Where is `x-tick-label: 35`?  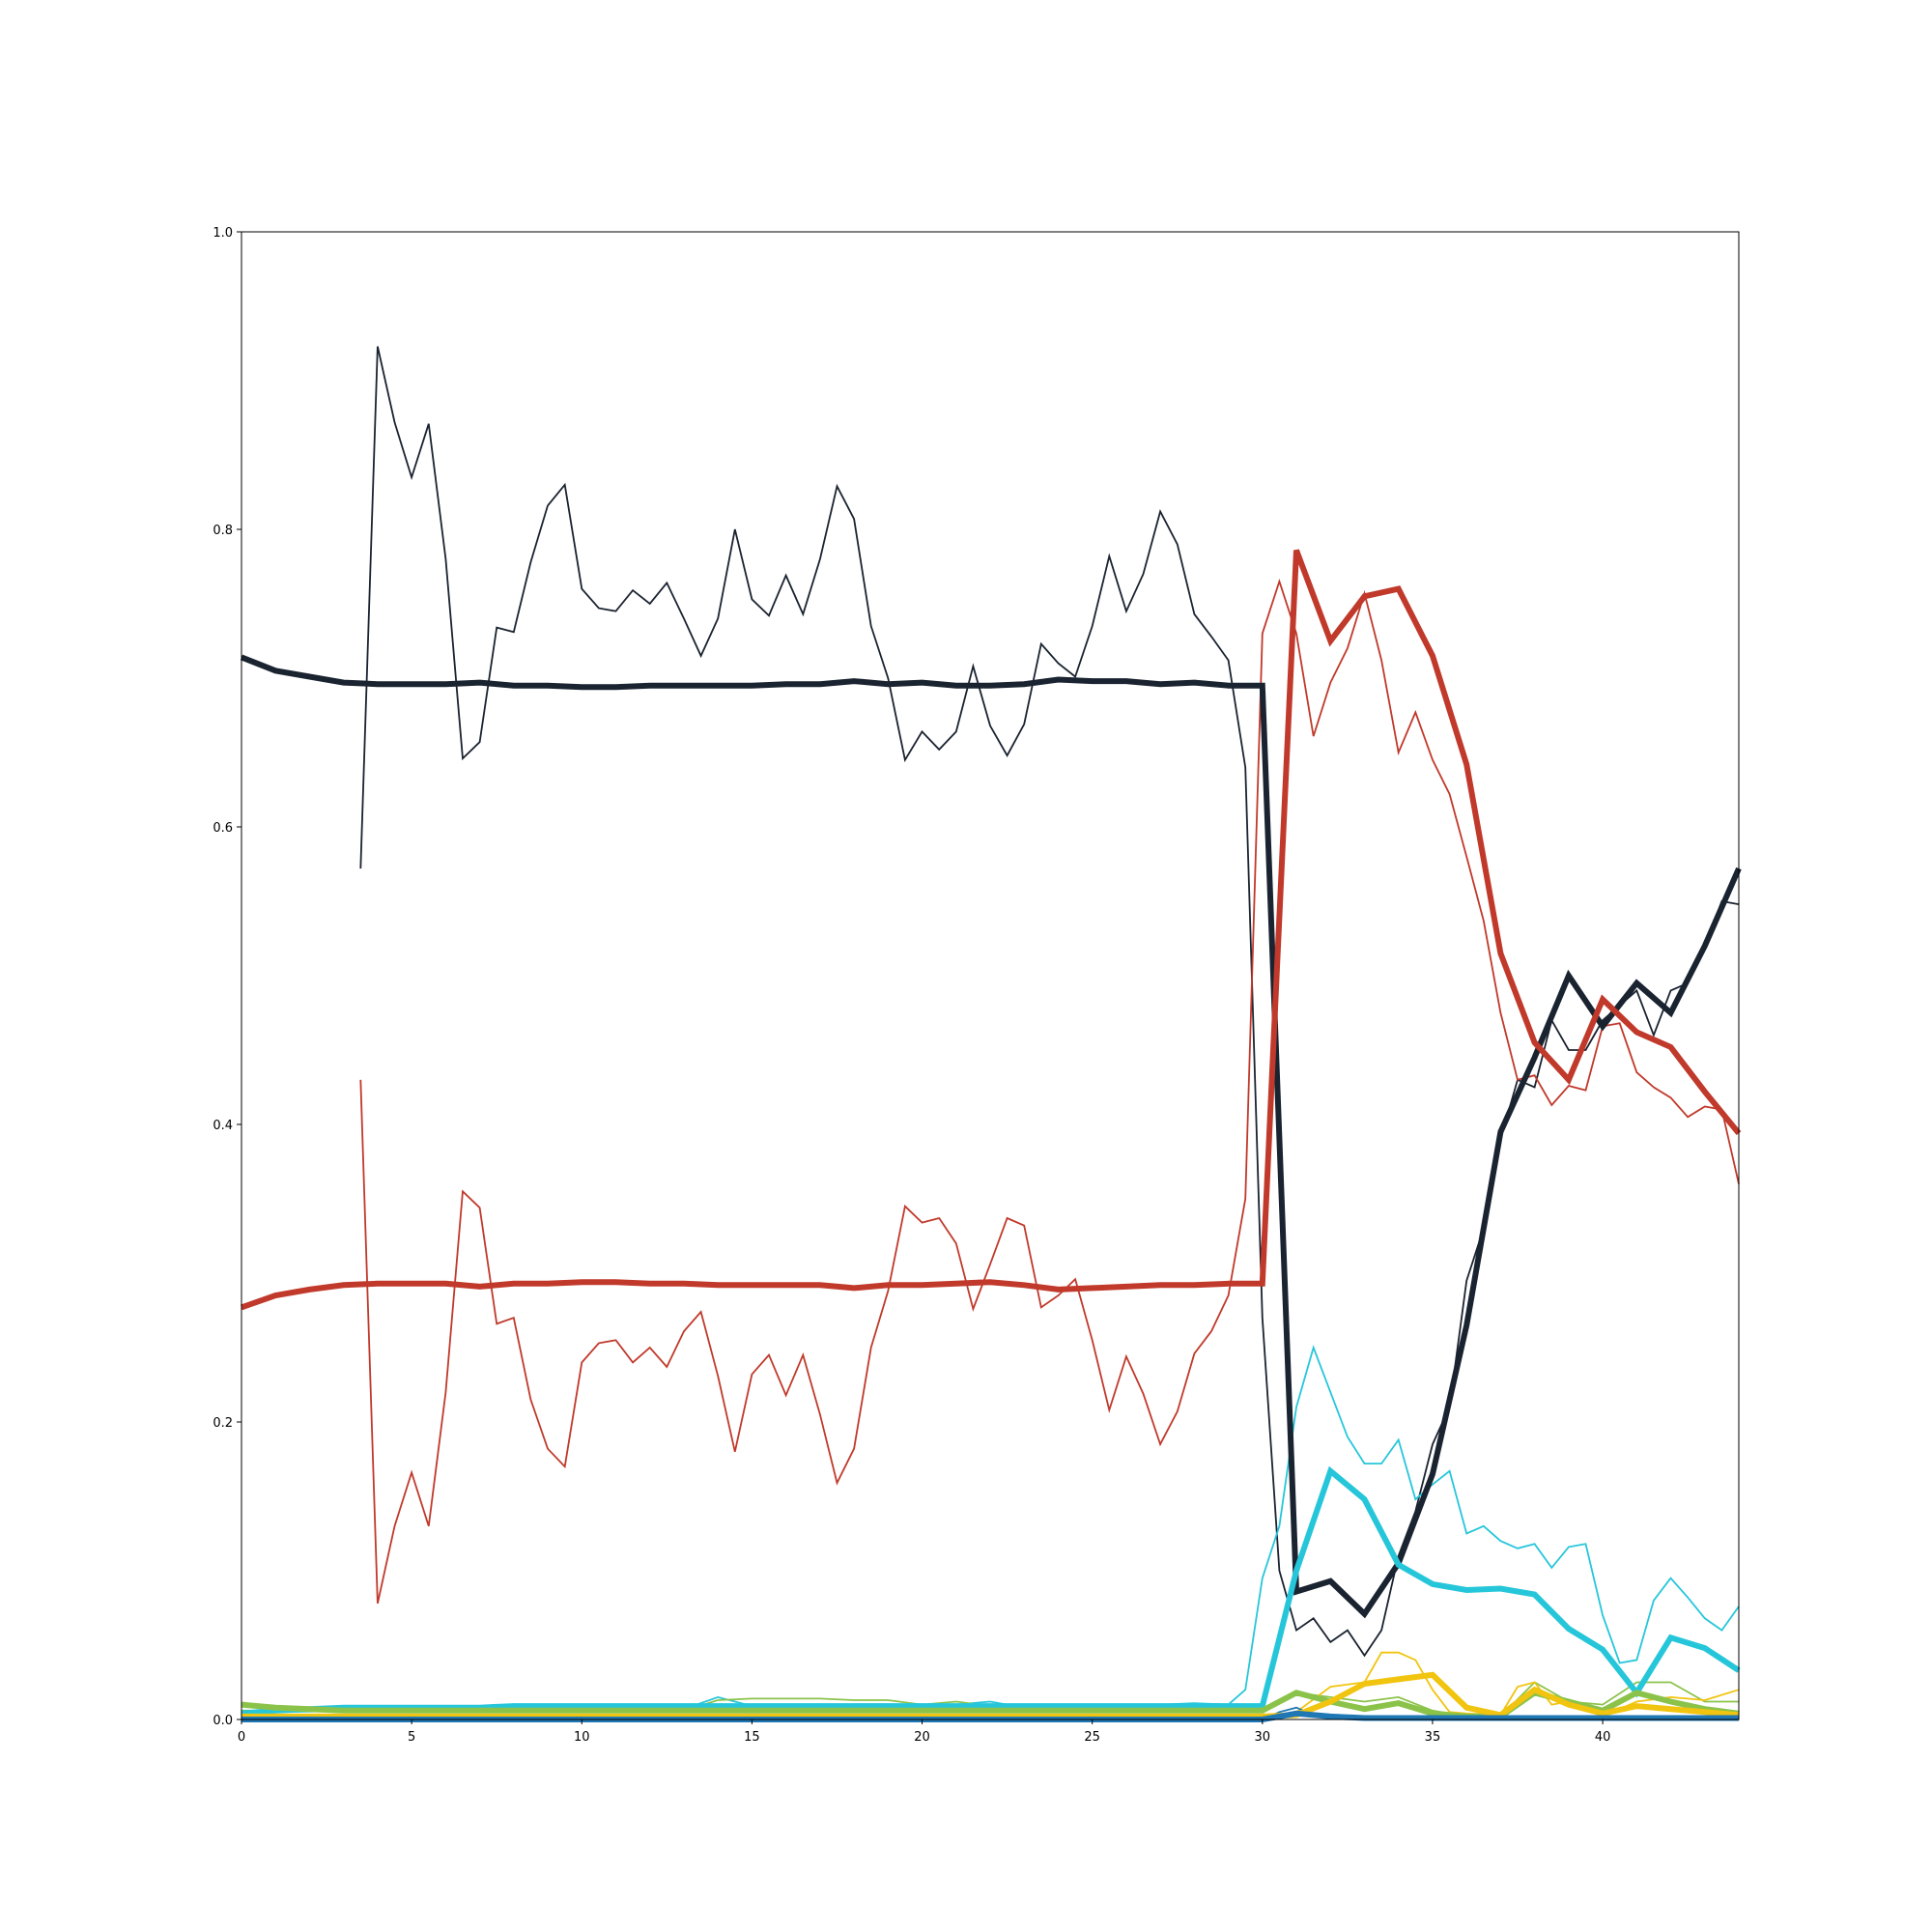
x-tick-label: 35 is located at coordinates (1433, 1737).